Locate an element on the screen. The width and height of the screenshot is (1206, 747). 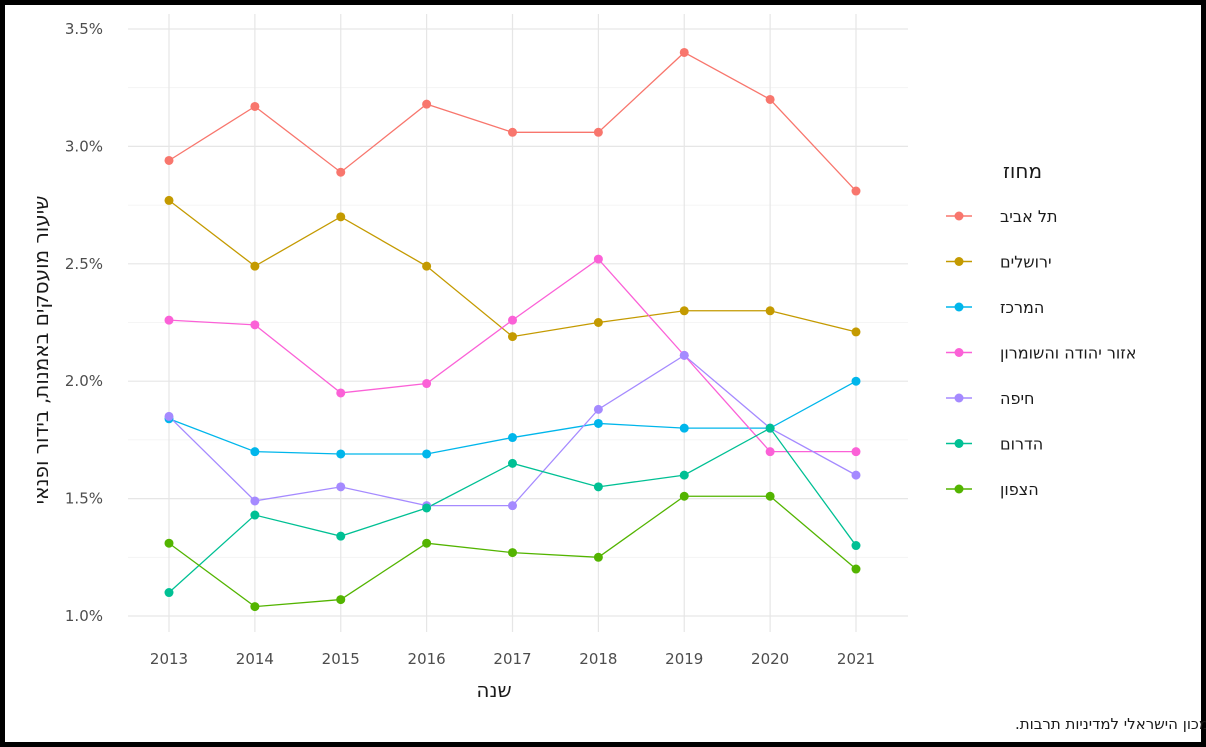
legend-label: חיפה is located at coordinates (1017, 398).